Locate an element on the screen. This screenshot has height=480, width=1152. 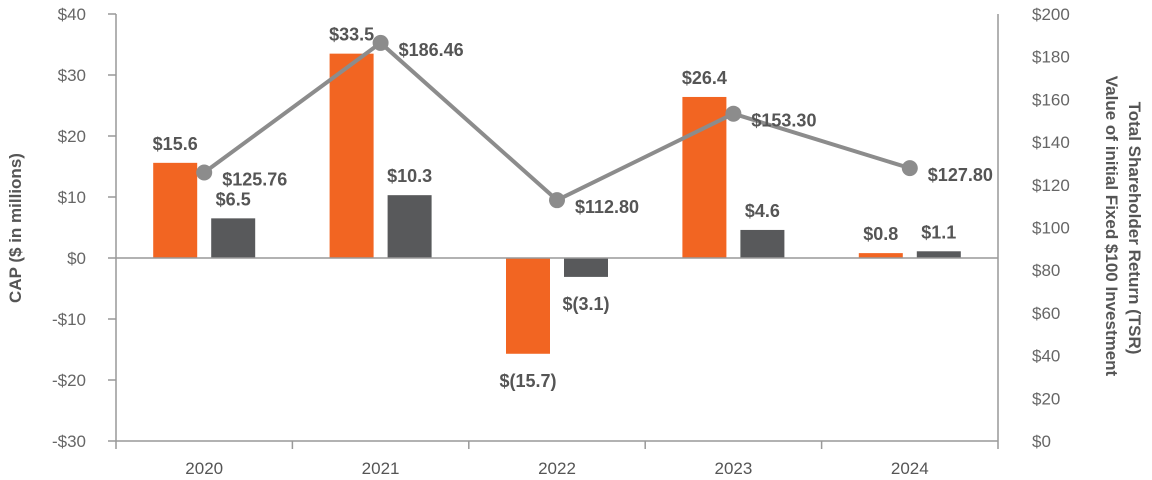
right-axis-title-line2: Value of initial Fixed $100 Investment is located at coordinates (1111, 226).